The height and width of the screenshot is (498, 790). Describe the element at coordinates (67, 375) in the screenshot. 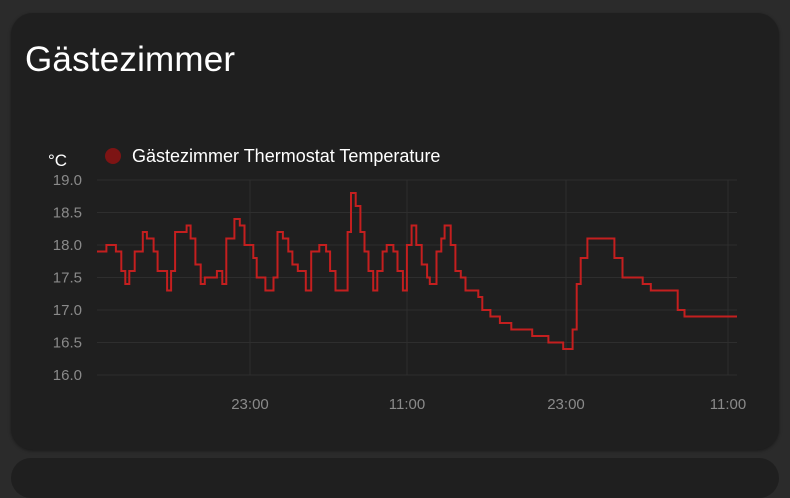

I see `y-tick-label: 16.0` at that location.